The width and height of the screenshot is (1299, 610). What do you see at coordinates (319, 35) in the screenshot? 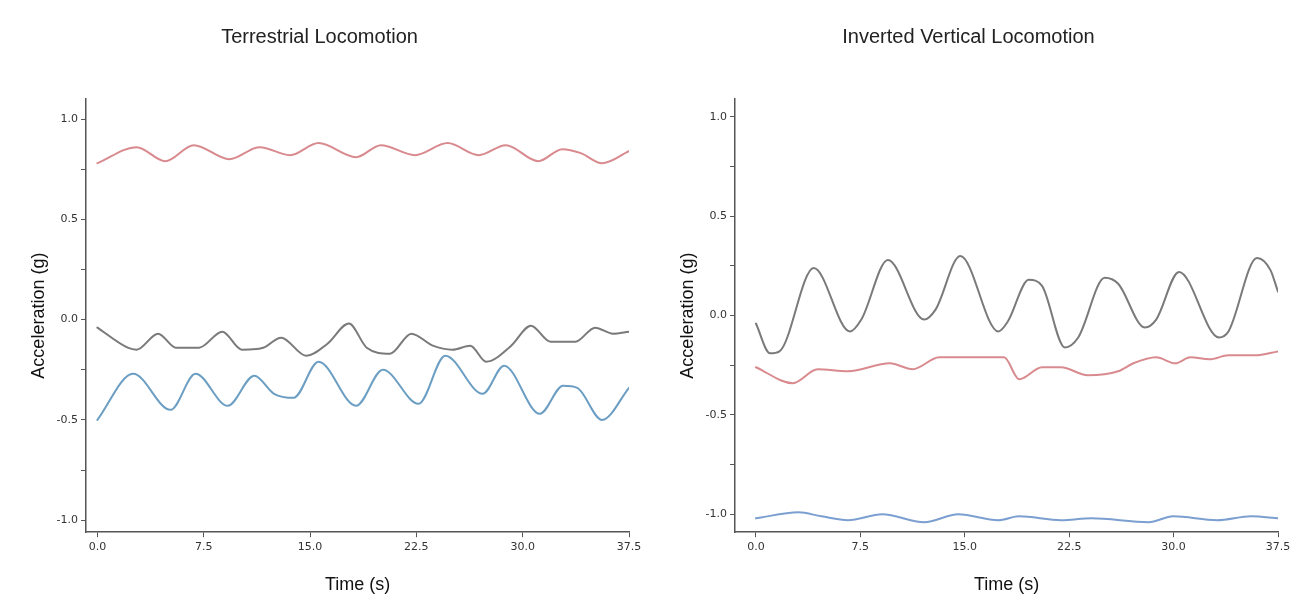
I see `chart-title: Terrestrial Locomotion` at bounding box center [319, 35].